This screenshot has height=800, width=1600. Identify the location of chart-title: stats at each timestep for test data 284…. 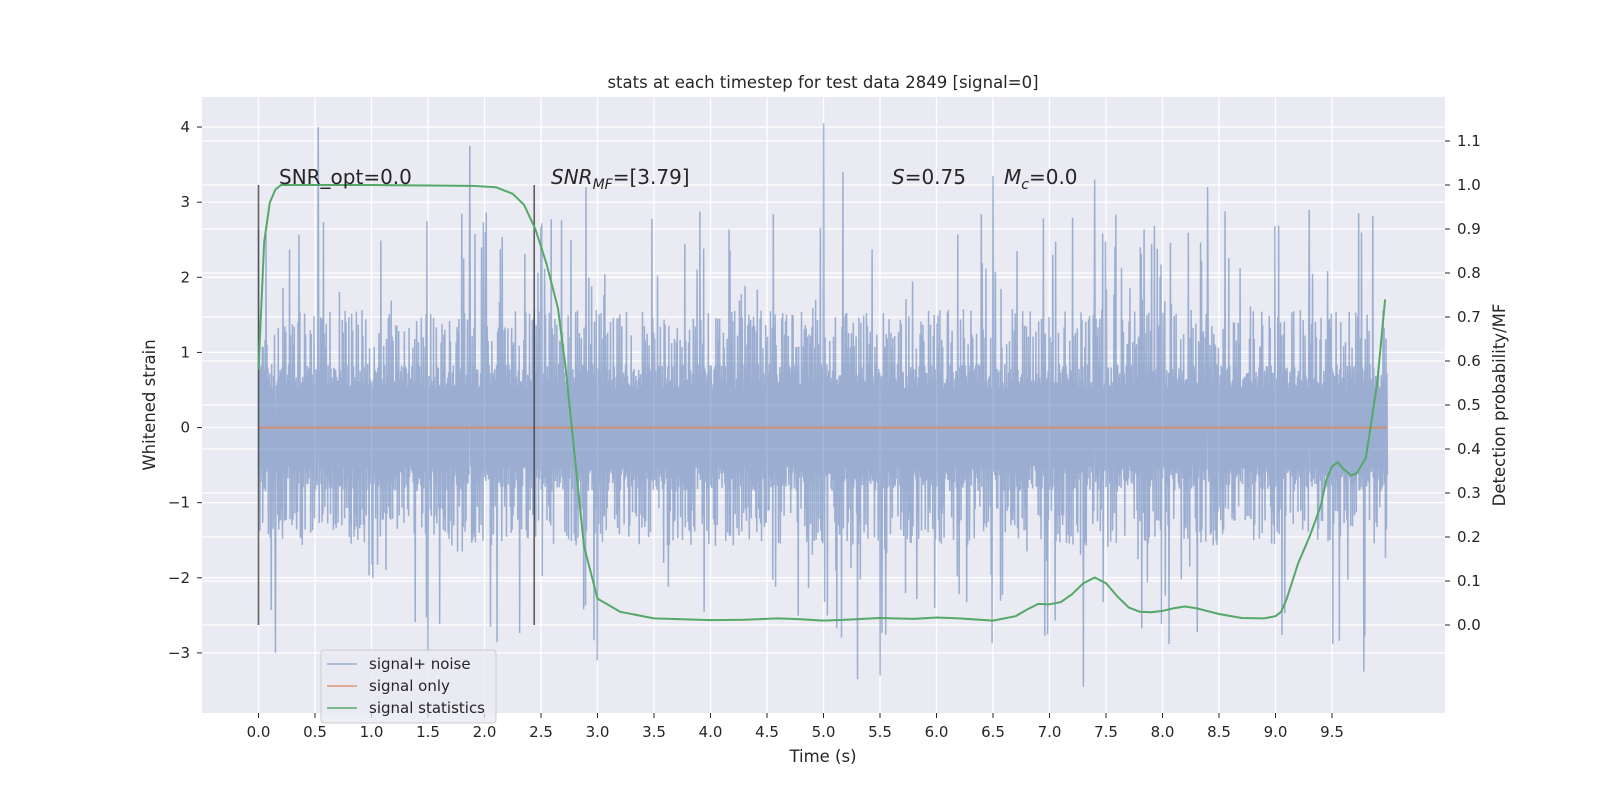
(822, 82).